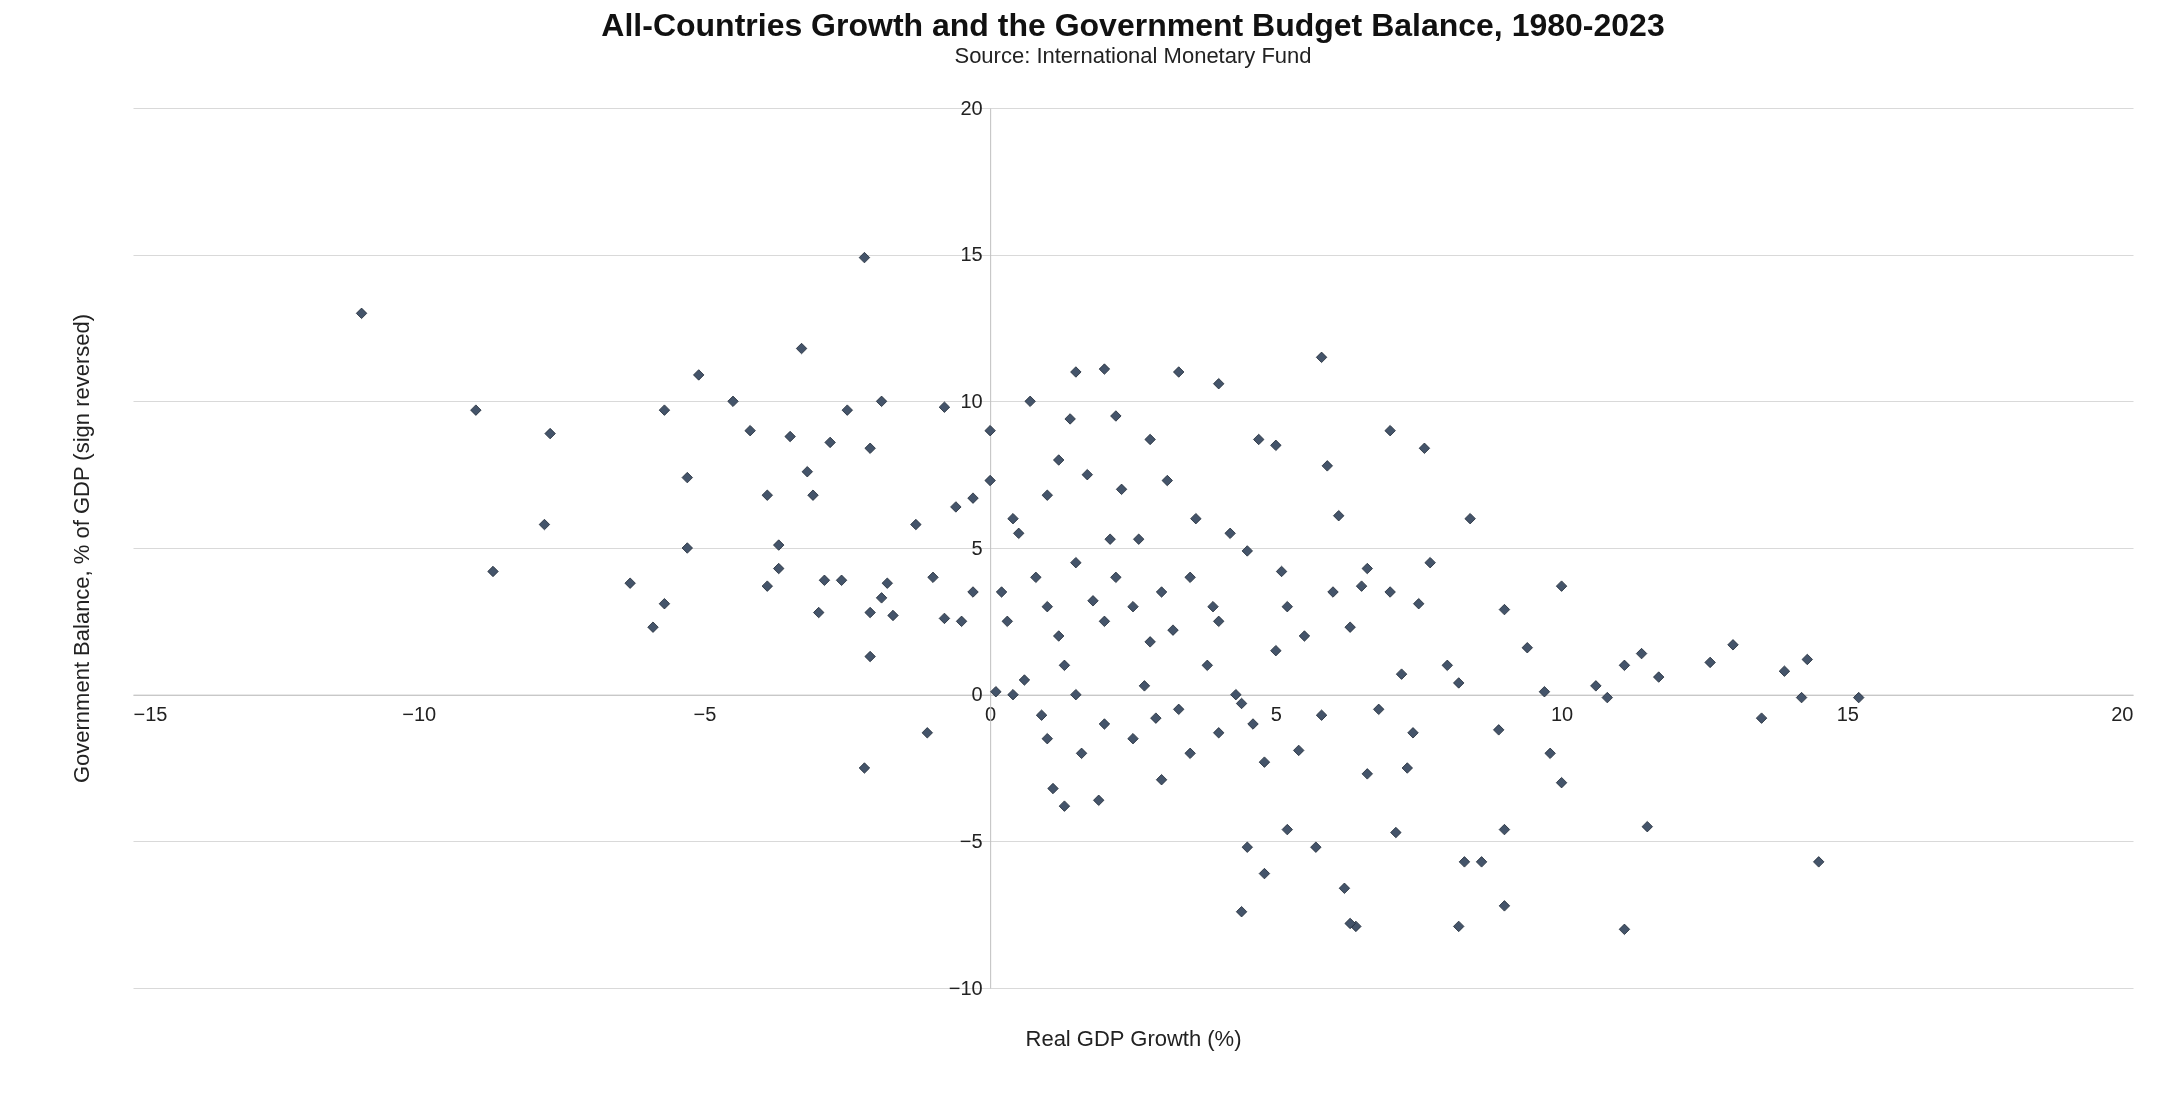  What do you see at coordinates (1133, 25) in the screenshot?
I see `chart-title: All-Countries Growth and the Government Budget Balance, 1980-2023` at bounding box center [1133, 25].